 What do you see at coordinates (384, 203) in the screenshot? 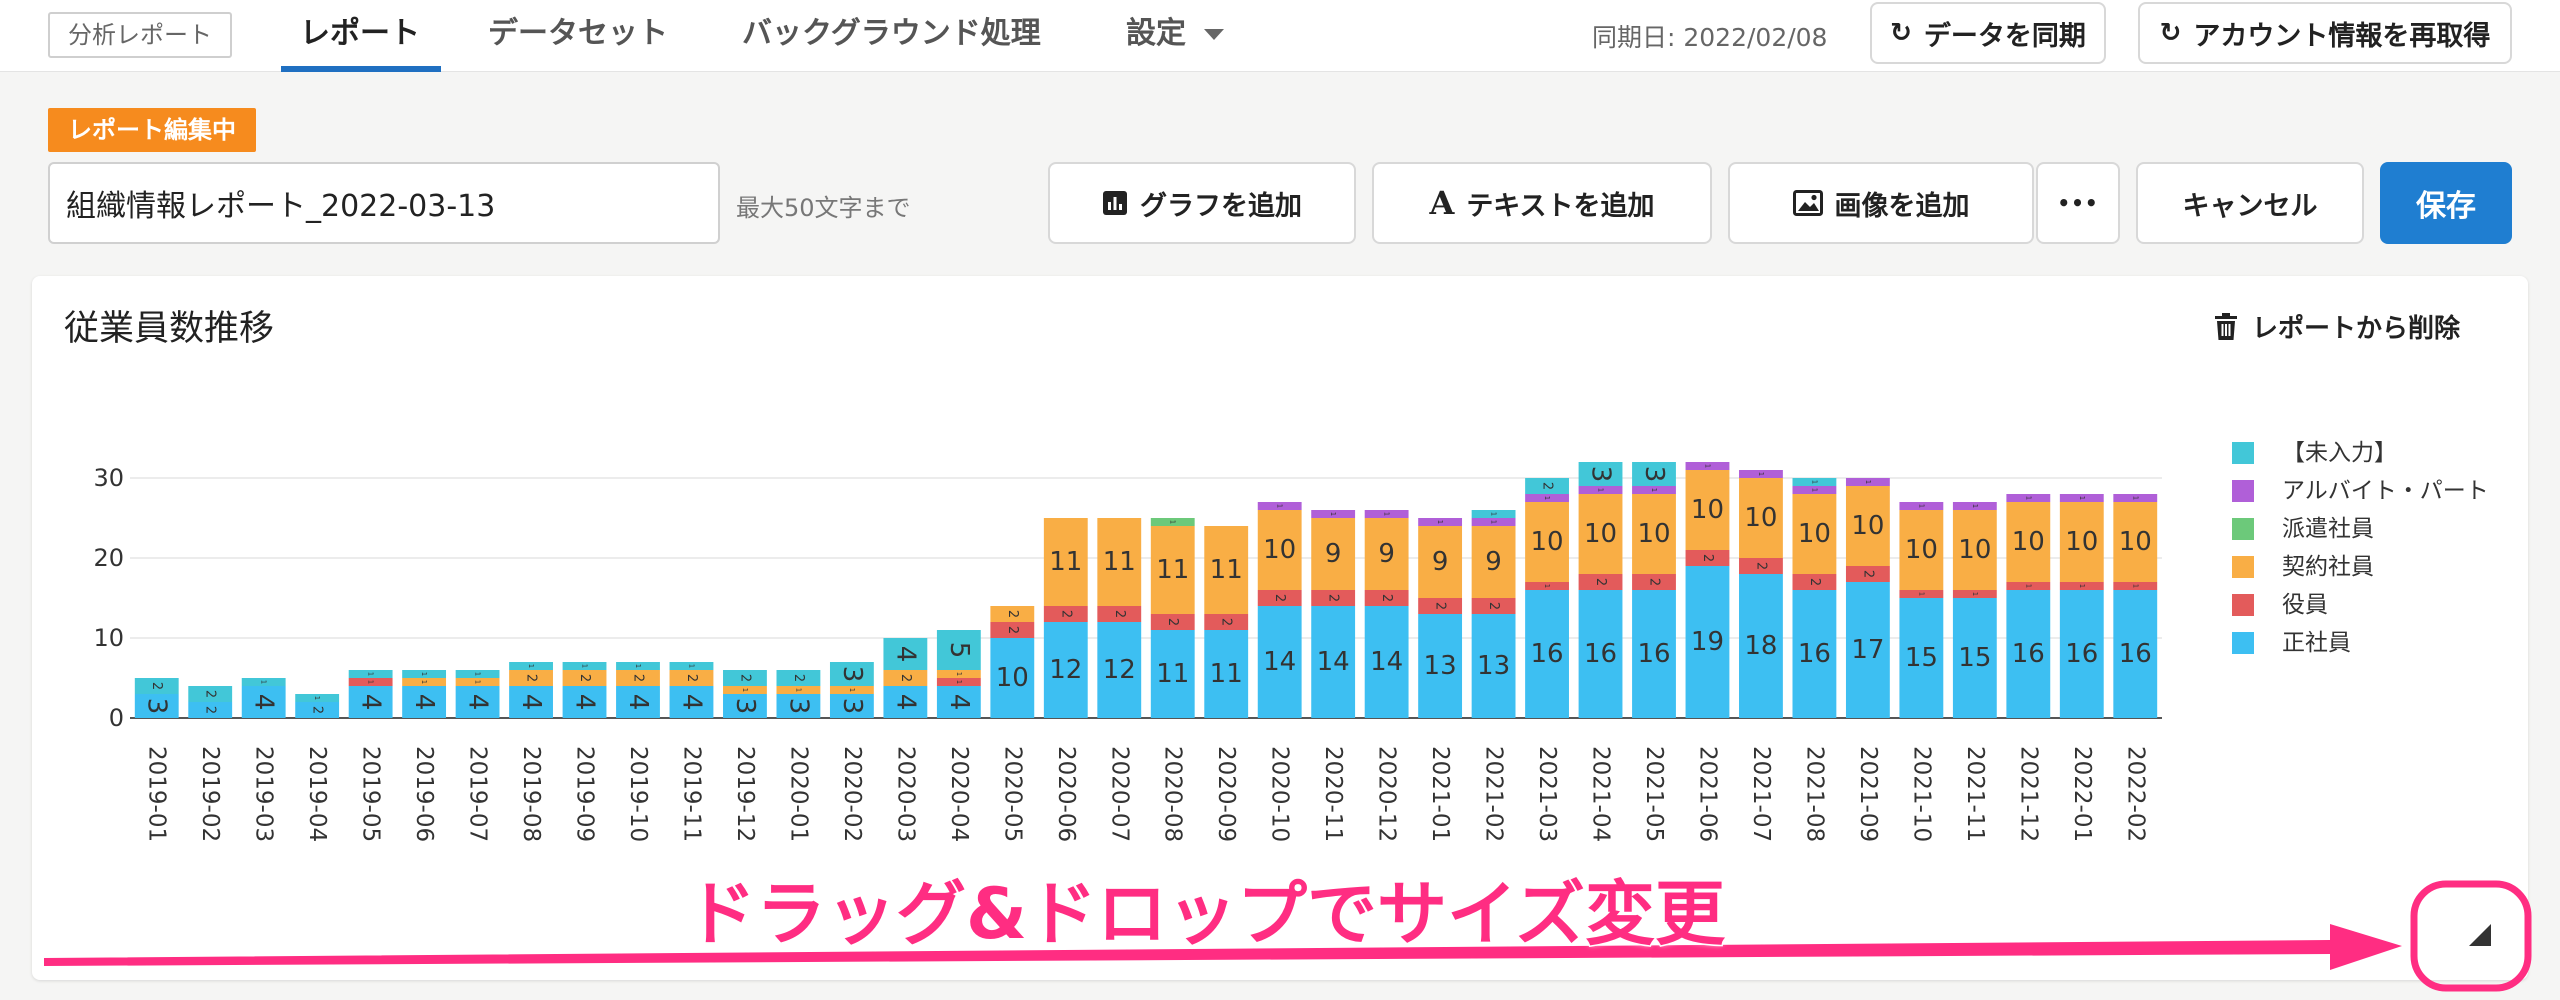
I see `report-name-input` at bounding box center [384, 203].